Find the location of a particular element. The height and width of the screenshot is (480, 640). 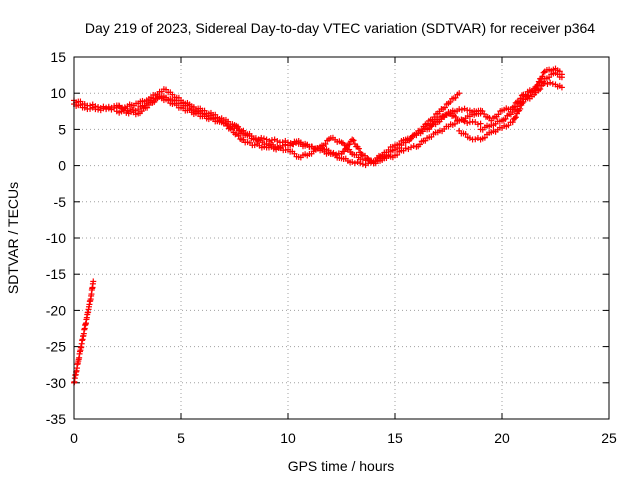

x-tick-label: 10 is located at coordinates (288, 438).